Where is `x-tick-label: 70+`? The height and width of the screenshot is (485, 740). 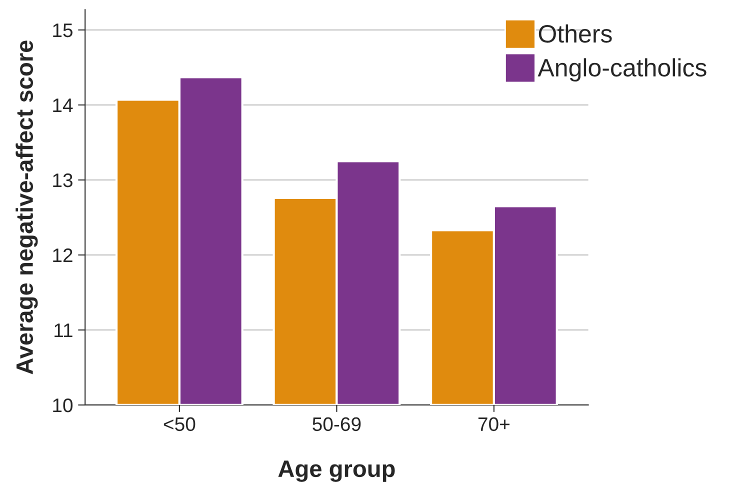
x-tick-label: 70+ is located at coordinates (494, 424).